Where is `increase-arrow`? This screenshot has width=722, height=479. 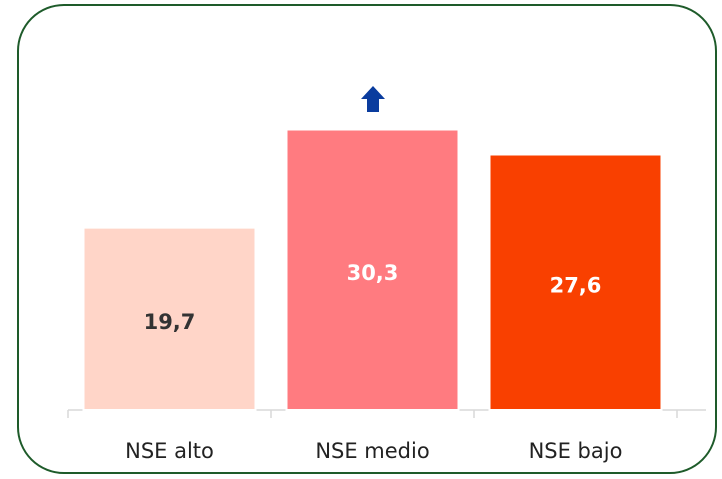 increase-arrow is located at coordinates (373, 99).